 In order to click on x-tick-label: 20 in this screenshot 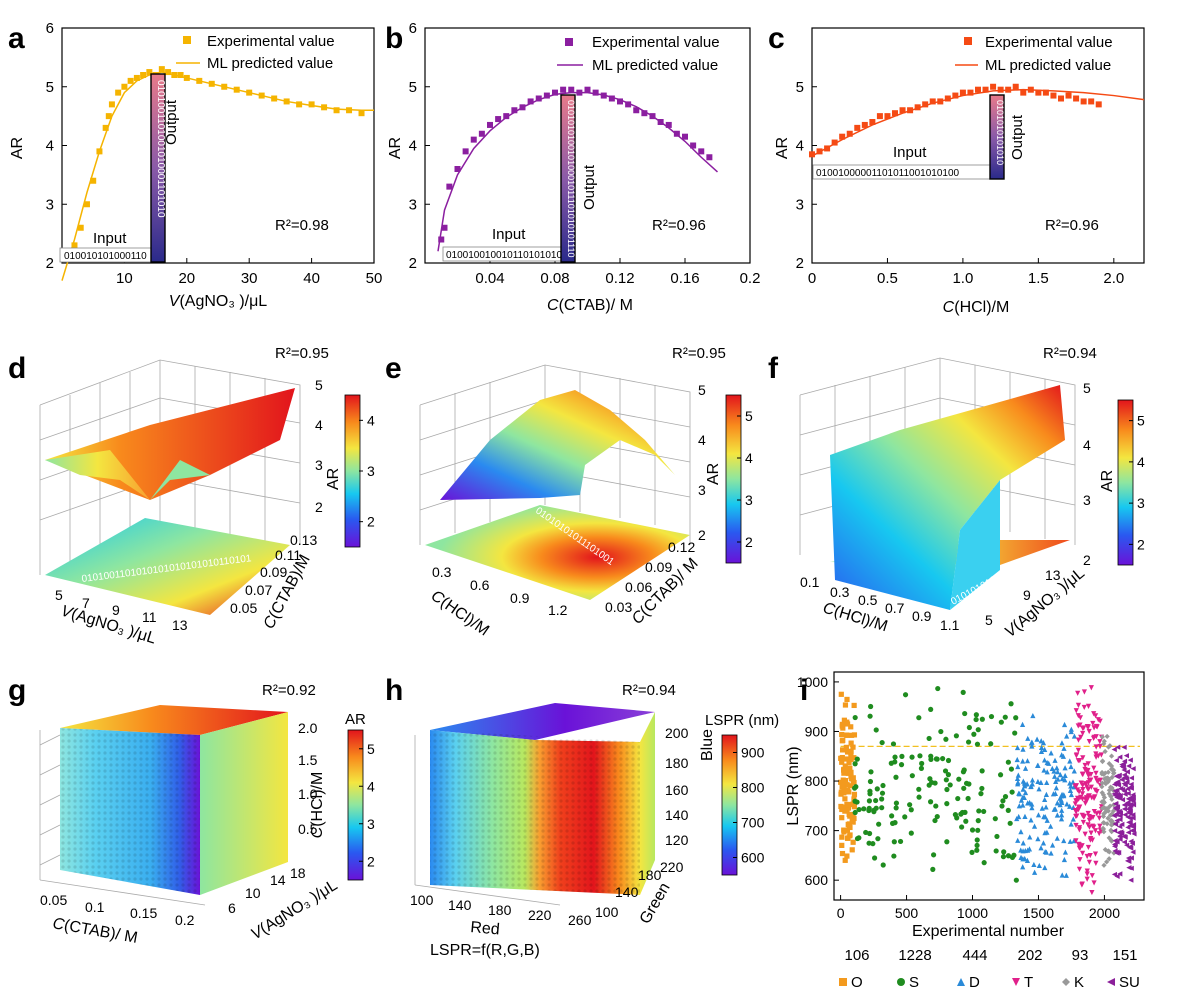, I will do `click(186, 278)`.